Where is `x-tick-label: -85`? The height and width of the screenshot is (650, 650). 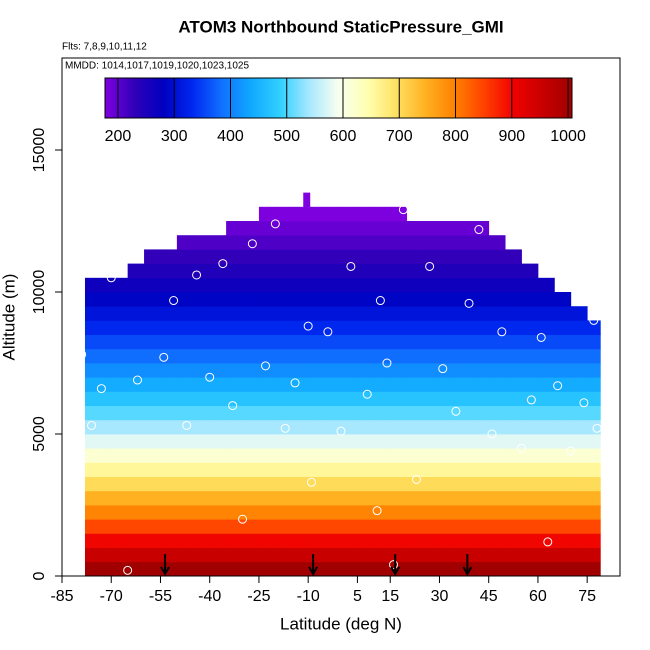 x-tick-label: -85 is located at coordinates (61, 596).